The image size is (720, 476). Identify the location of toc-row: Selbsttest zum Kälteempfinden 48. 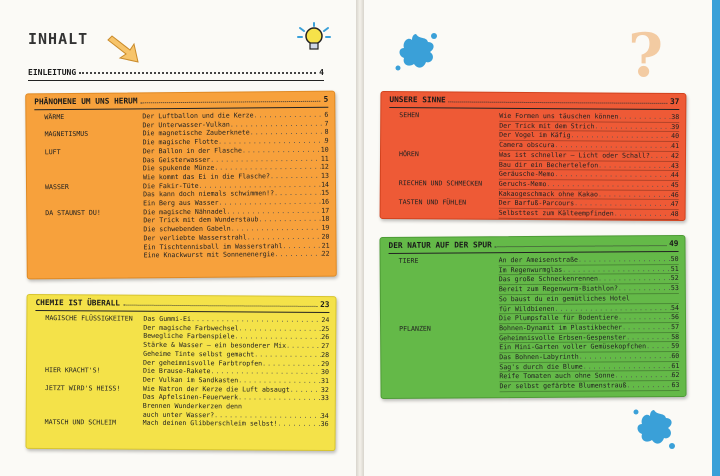
(534, 214).